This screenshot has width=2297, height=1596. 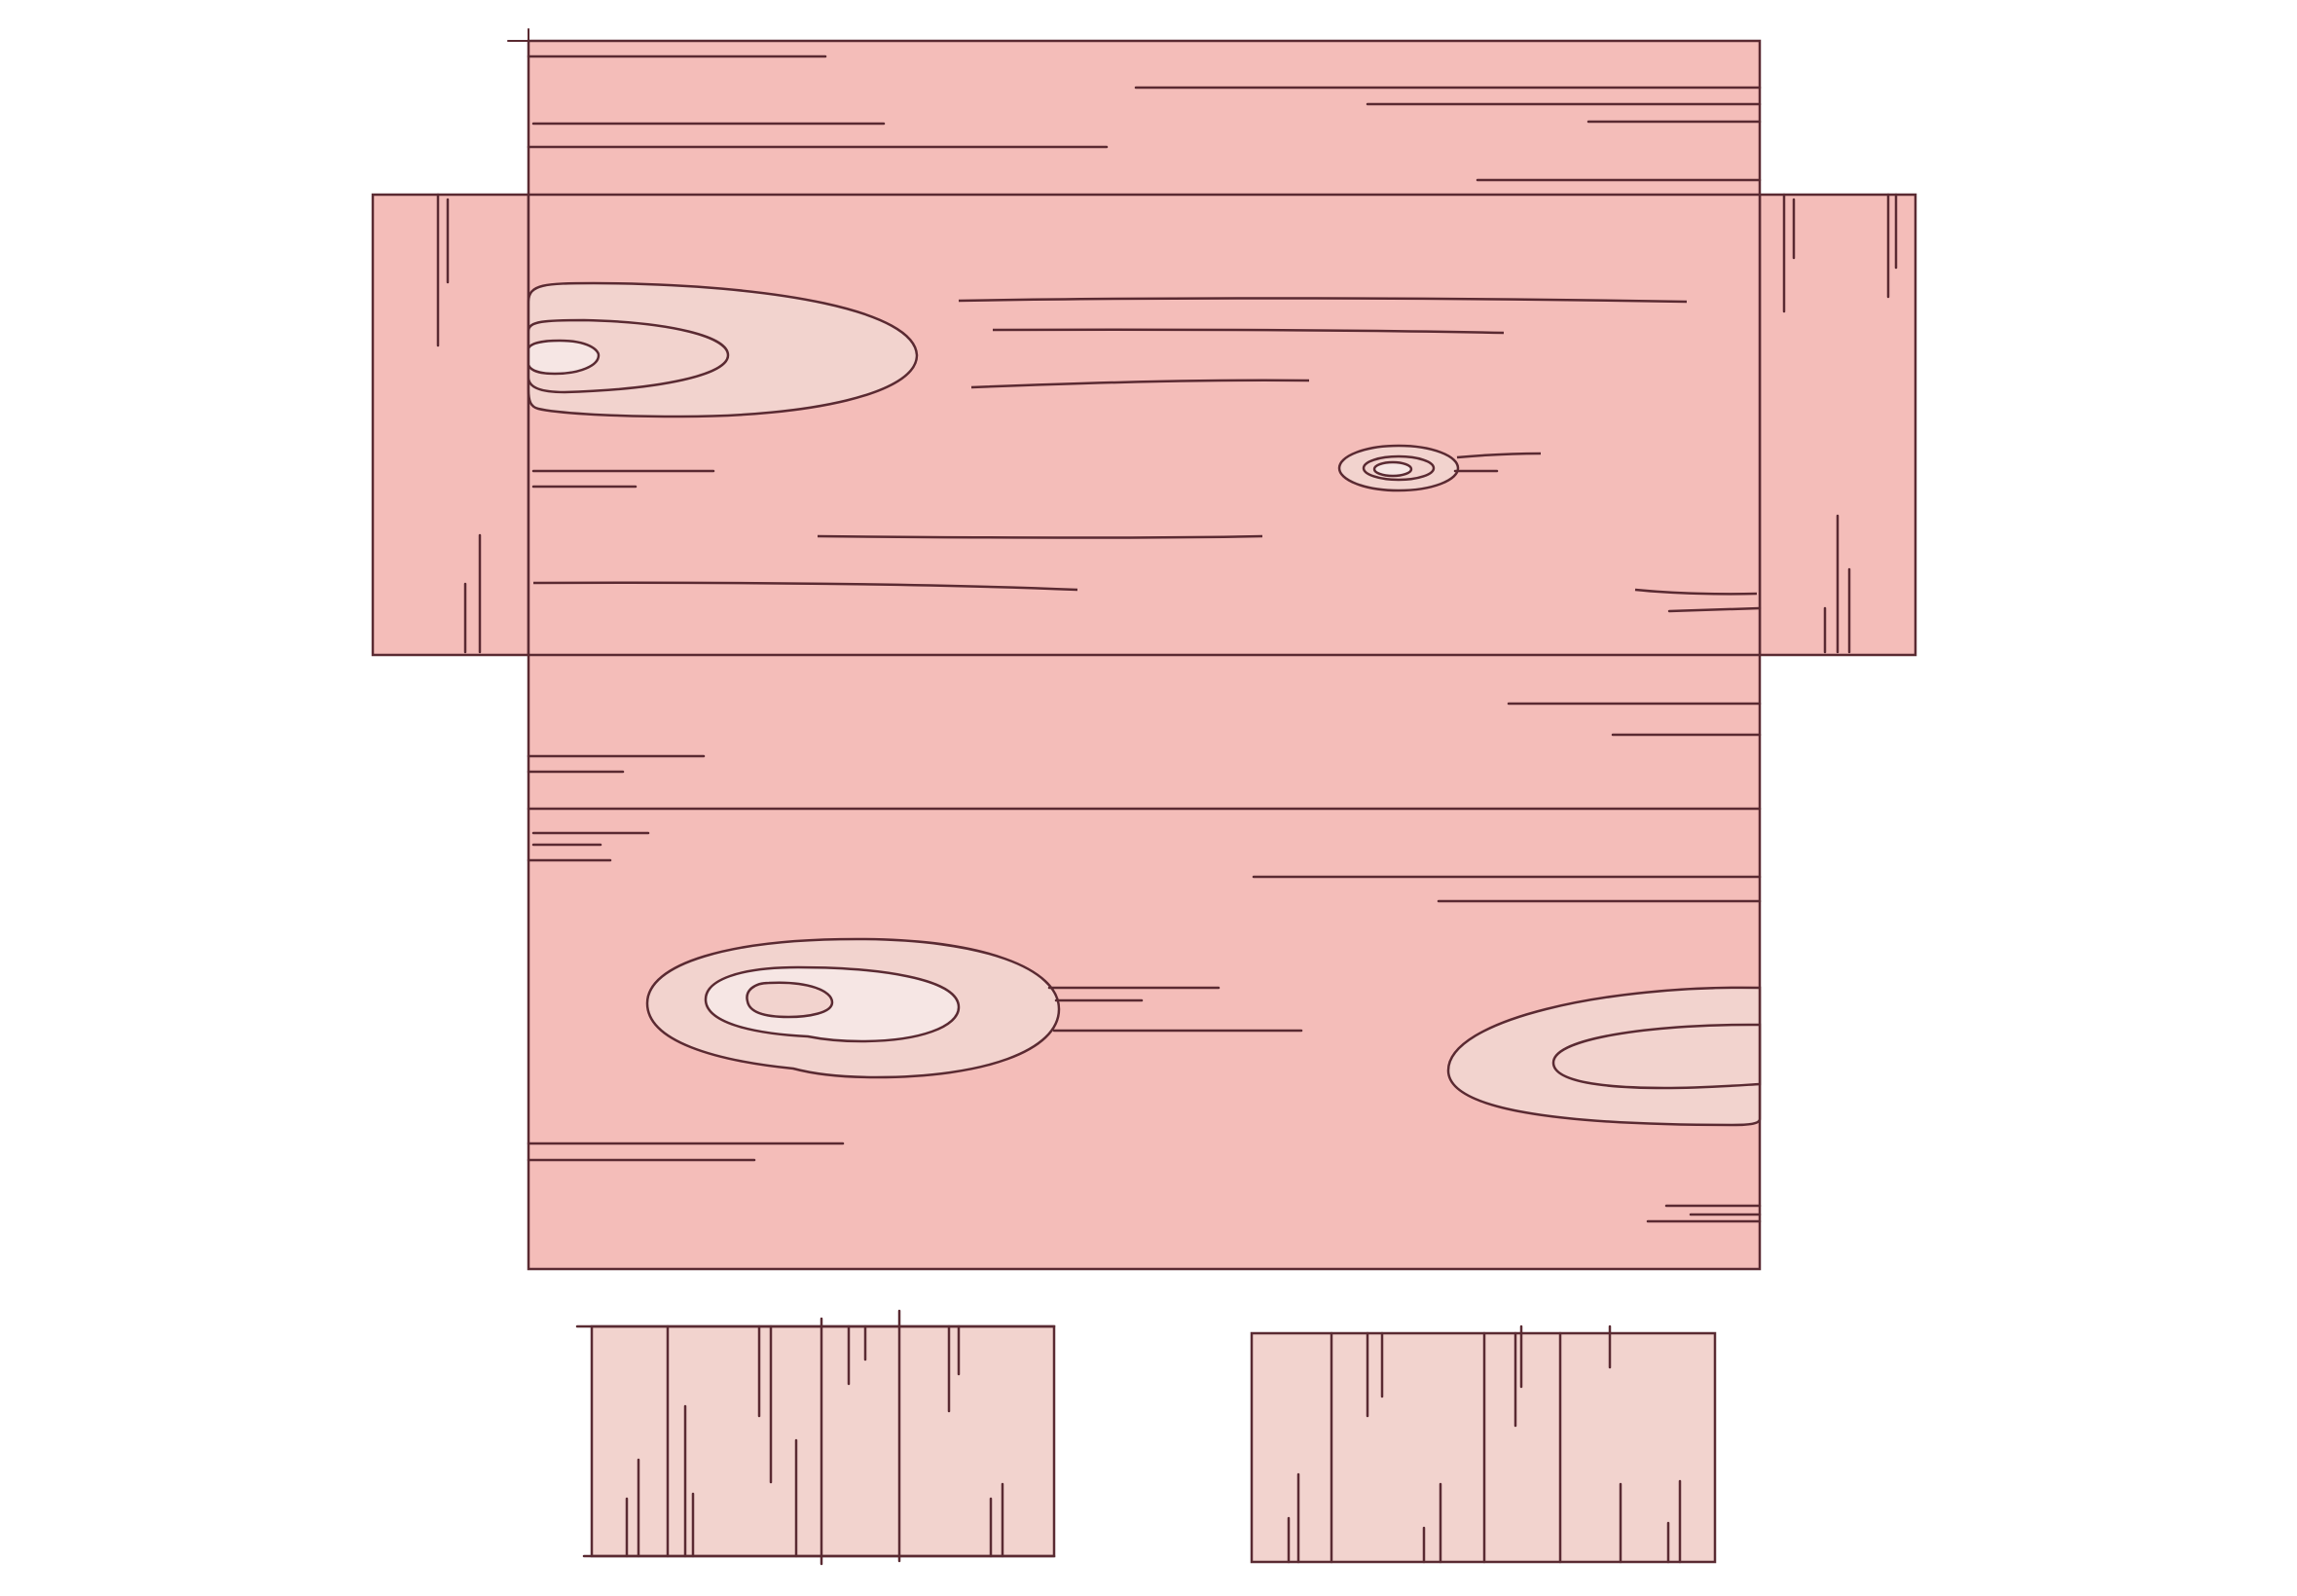 I want to click on box-end-piece-right, so click(x=1483, y=1444).